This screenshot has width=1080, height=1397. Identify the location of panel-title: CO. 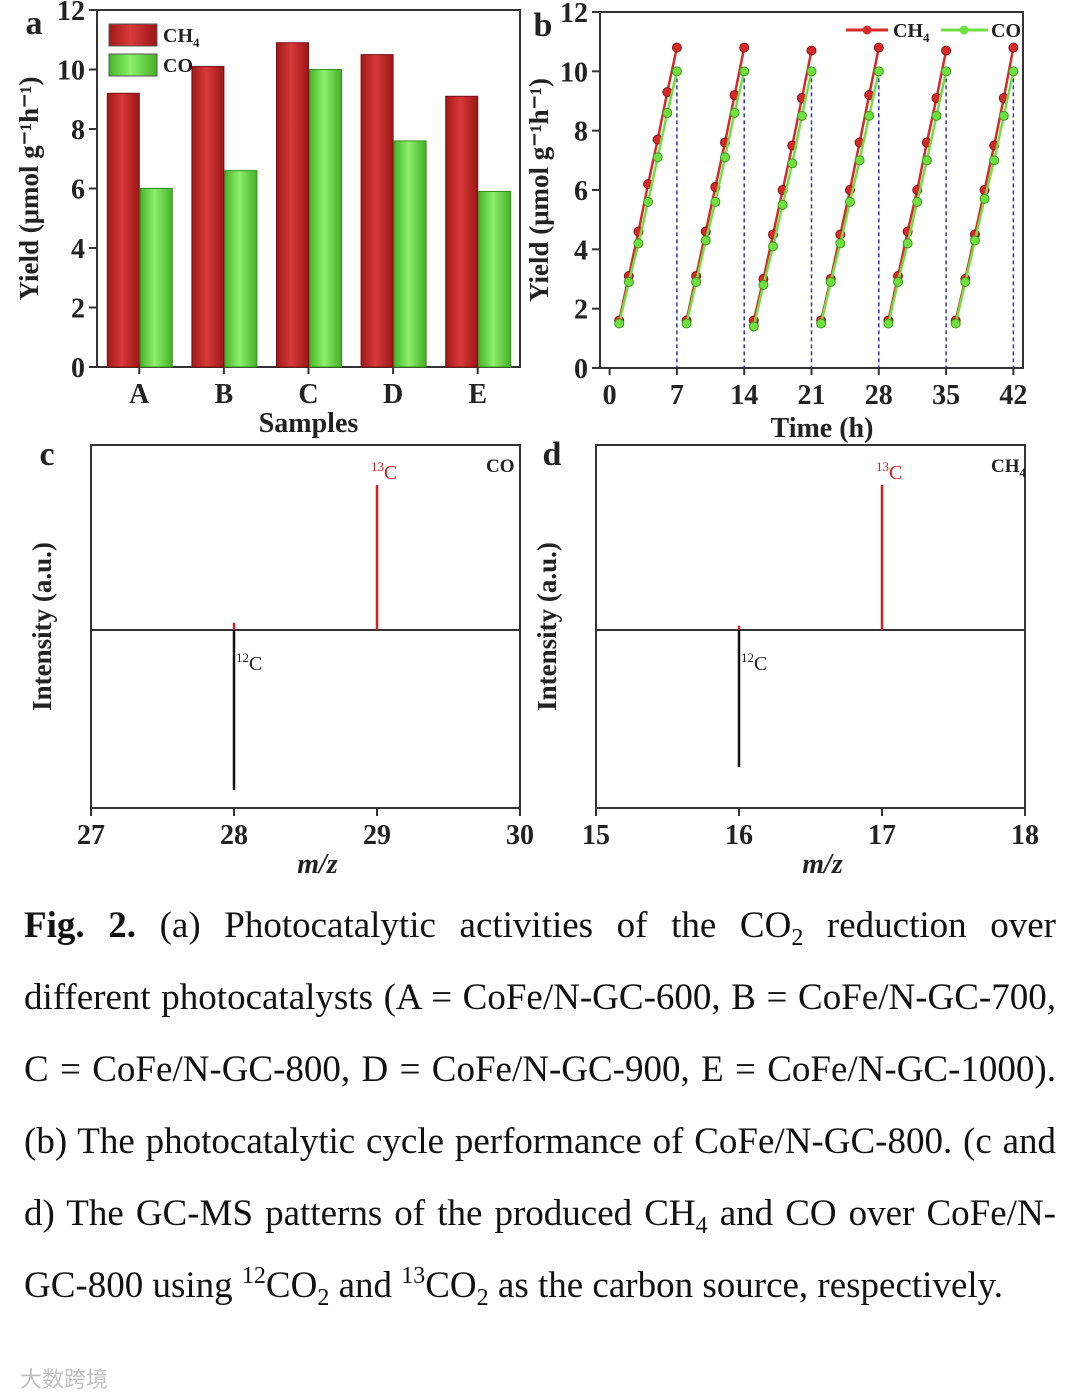
(500, 466).